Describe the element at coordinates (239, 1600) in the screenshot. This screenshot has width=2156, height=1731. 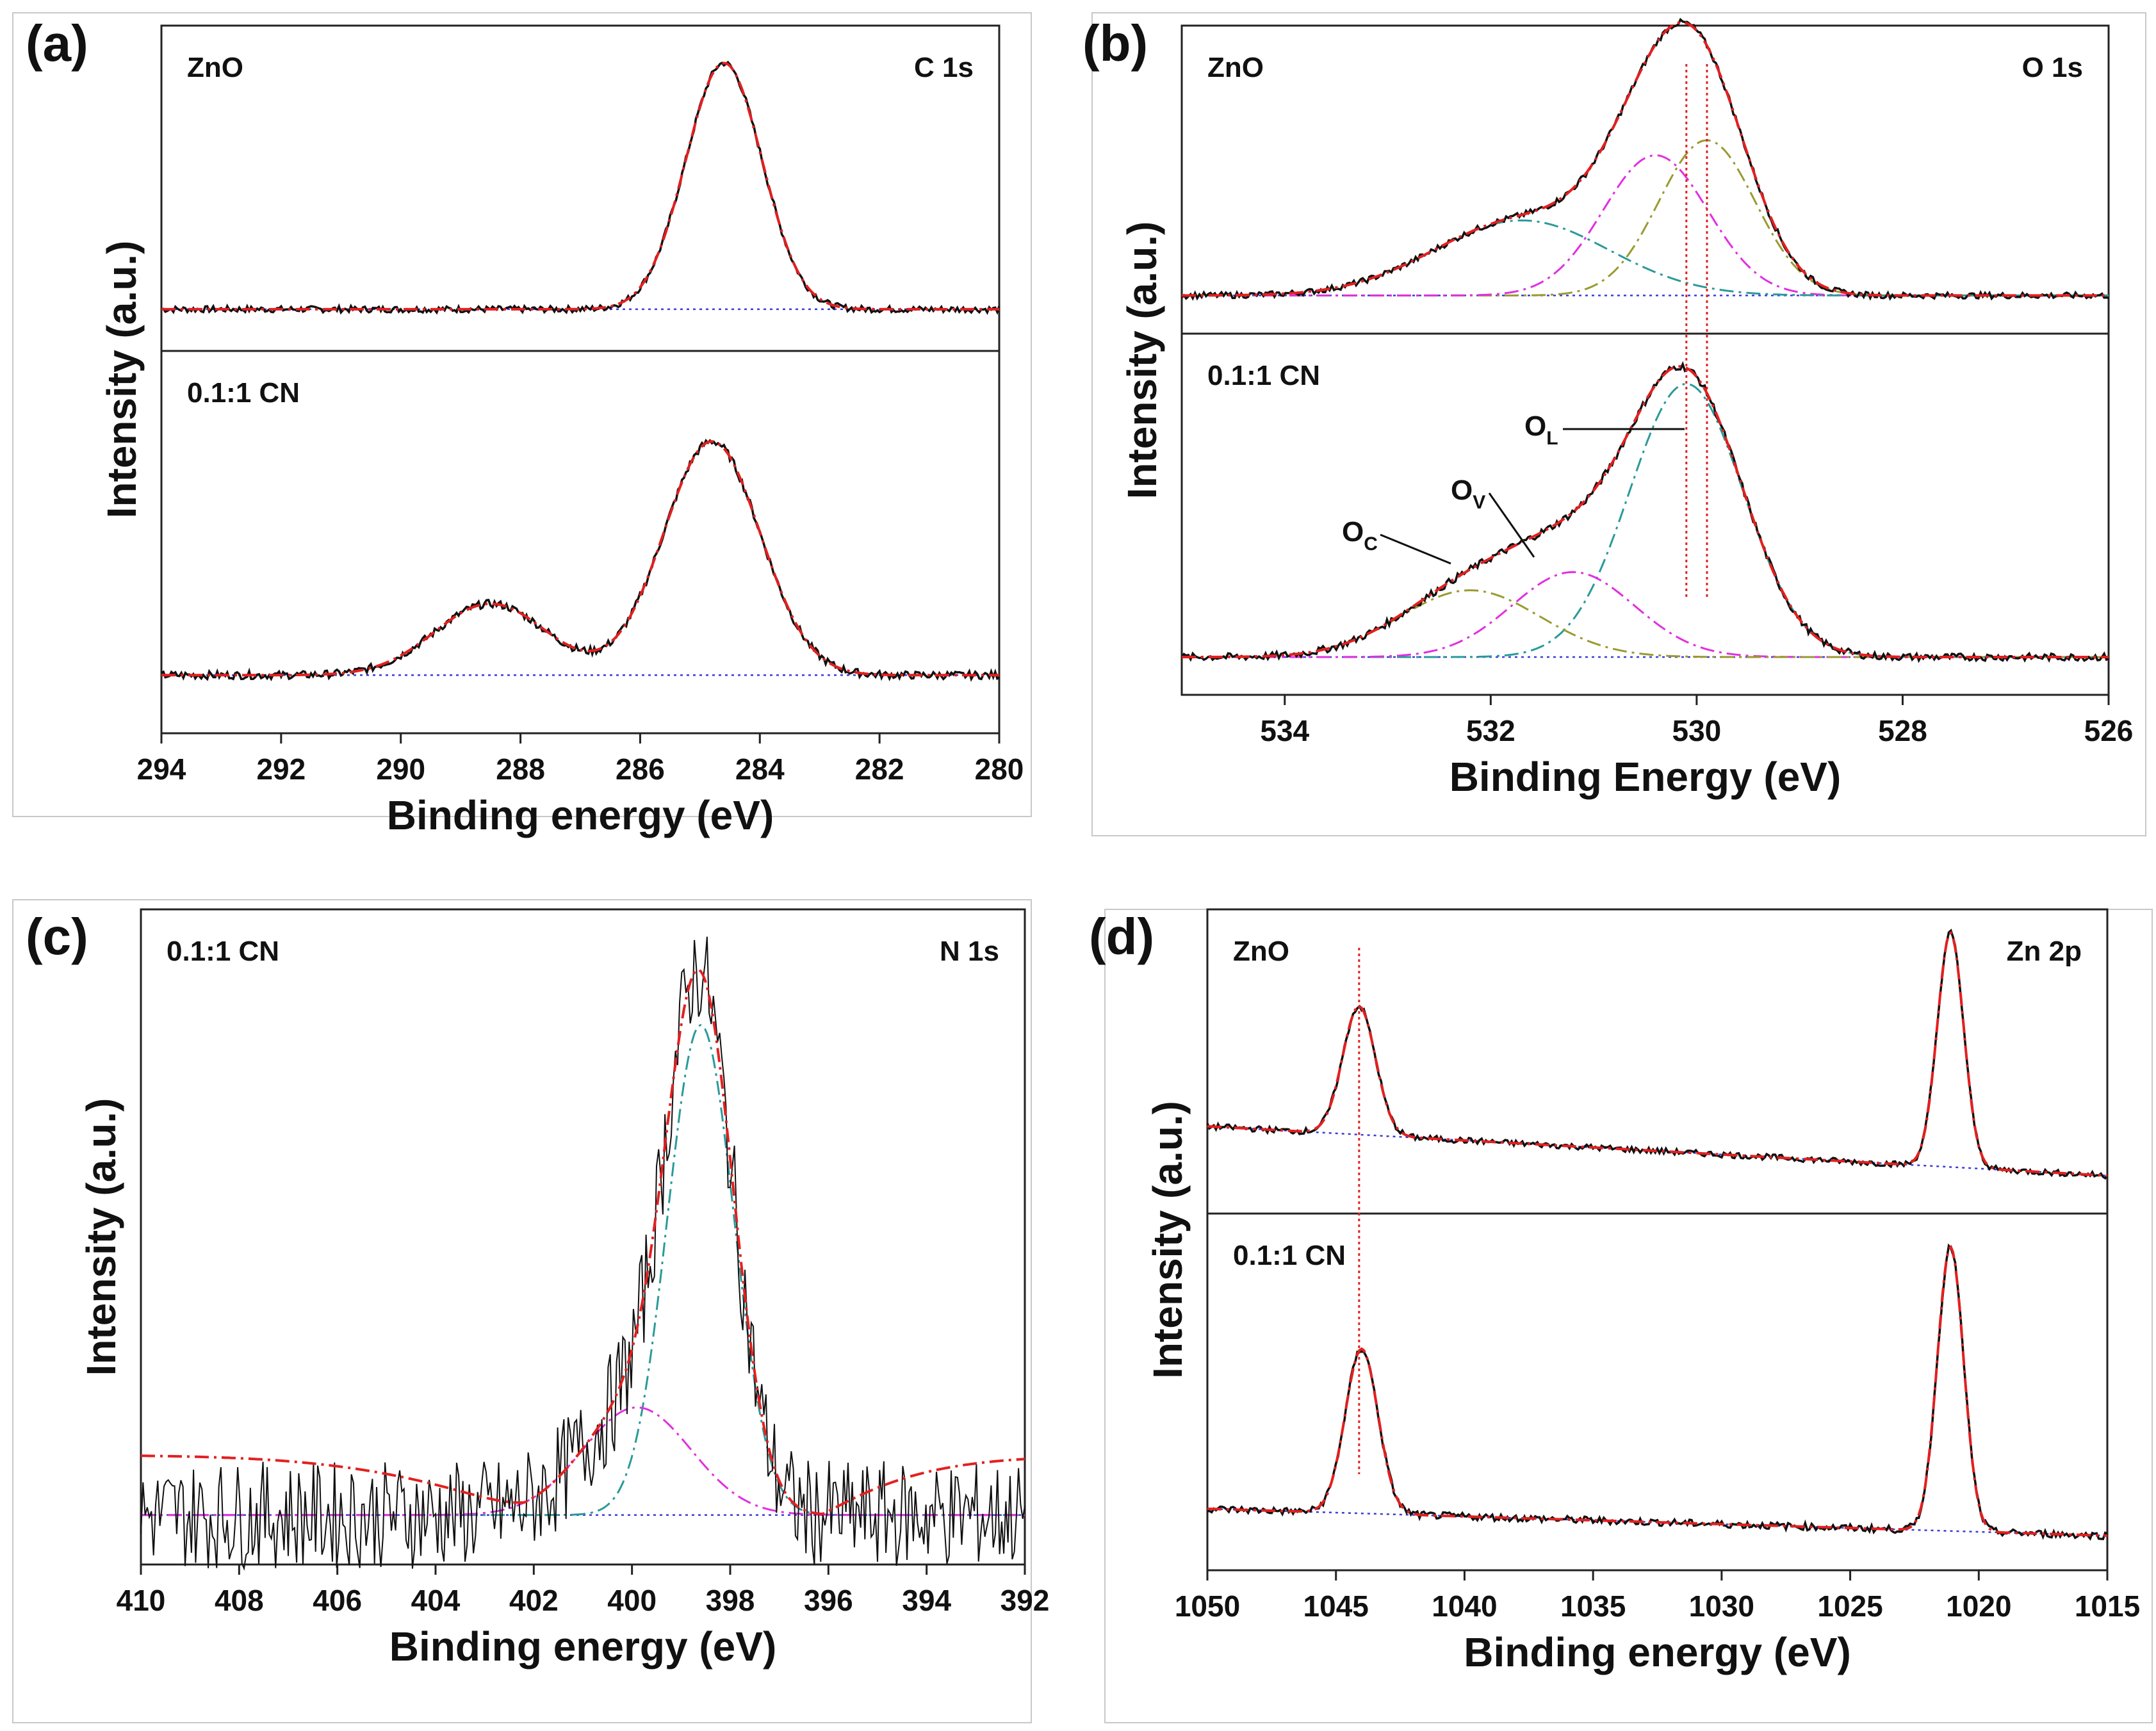
I see `x-tick-label: 408` at that location.